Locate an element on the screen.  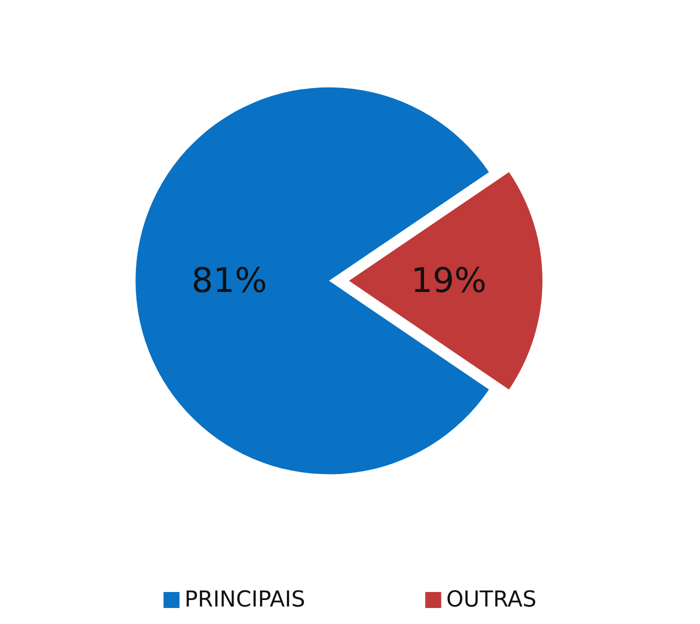
legend-label: OUTRAS is located at coordinates (491, 600).